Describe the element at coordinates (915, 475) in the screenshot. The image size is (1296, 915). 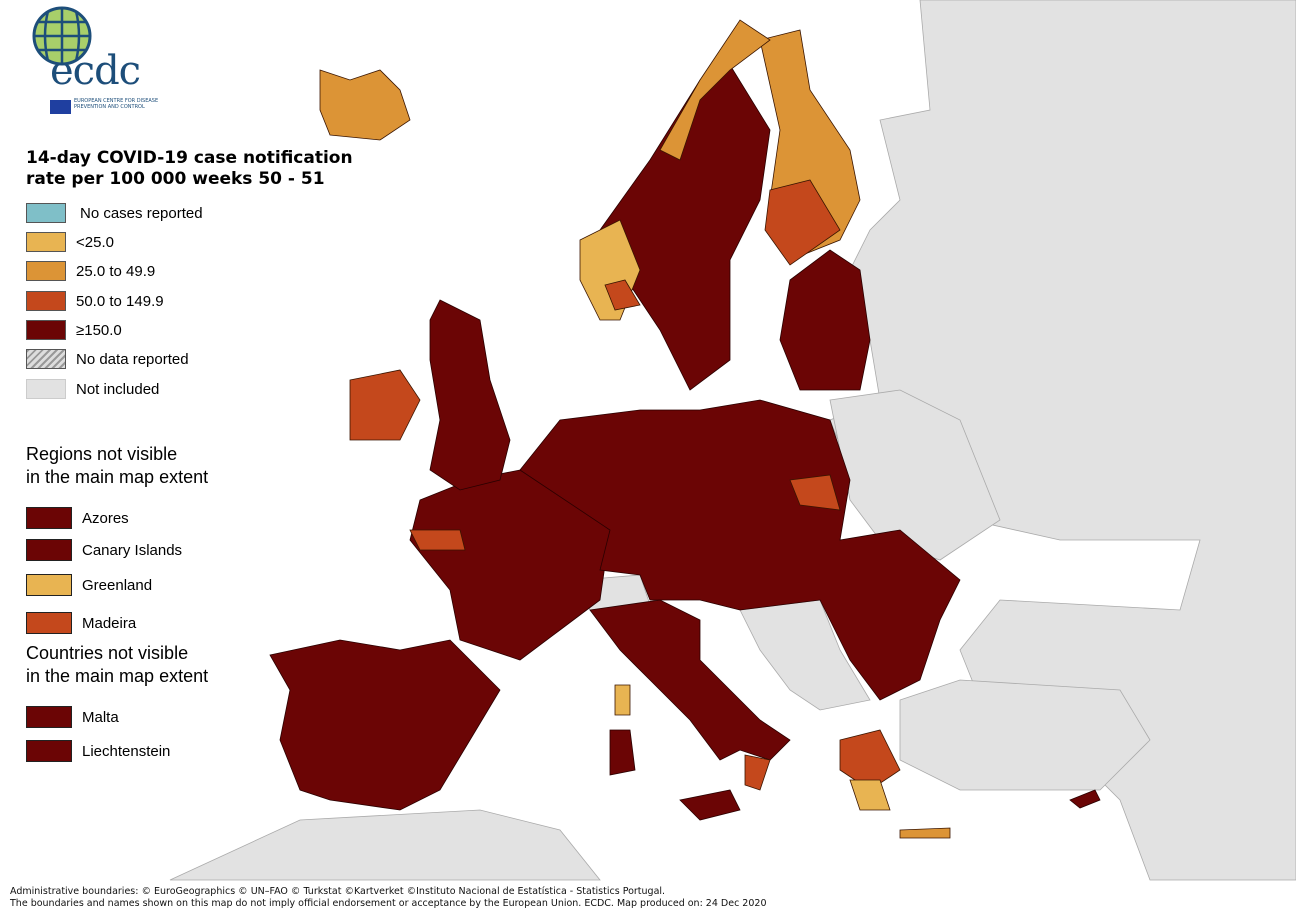
I see `region-belarus-ukraine` at that location.